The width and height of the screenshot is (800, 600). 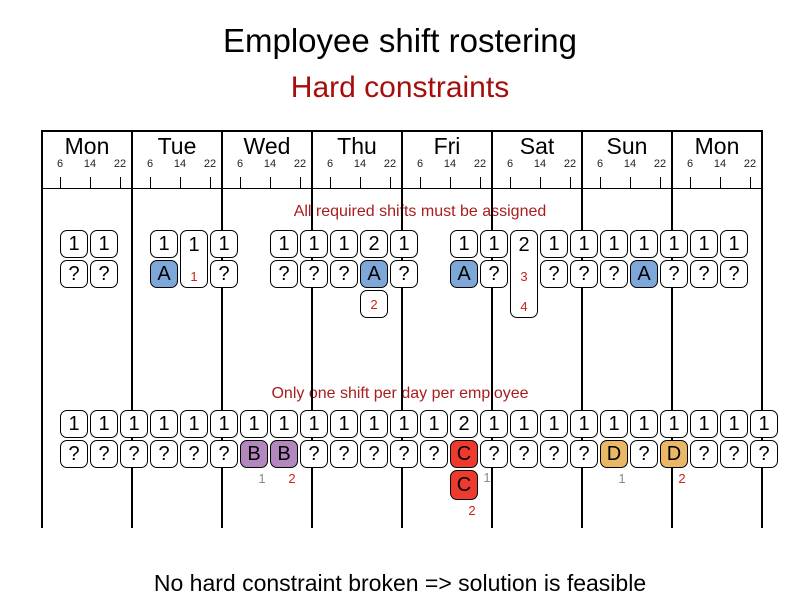 What do you see at coordinates (472, 510) in the screenshot?
I see `shift-index-note: 2` at bounding box center [472, 510].